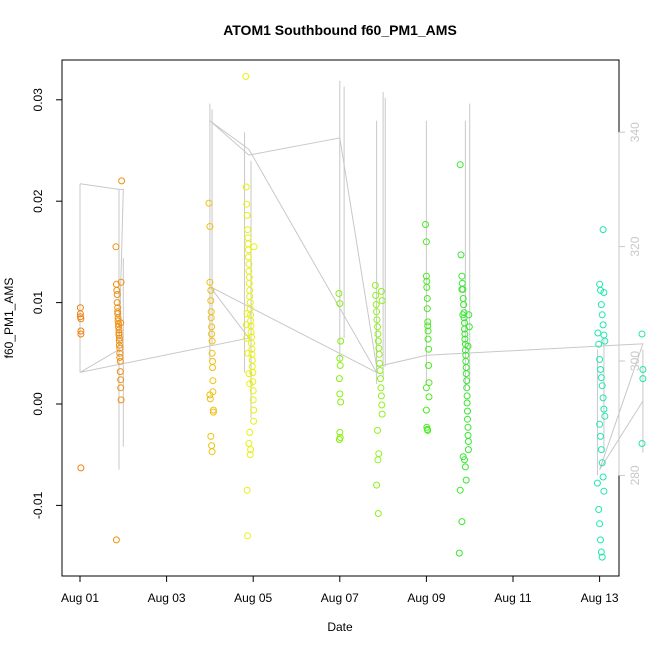 This screenshot has width=650, height=650. I want to click on y-tick-label: 0.03, so click(38, 100).